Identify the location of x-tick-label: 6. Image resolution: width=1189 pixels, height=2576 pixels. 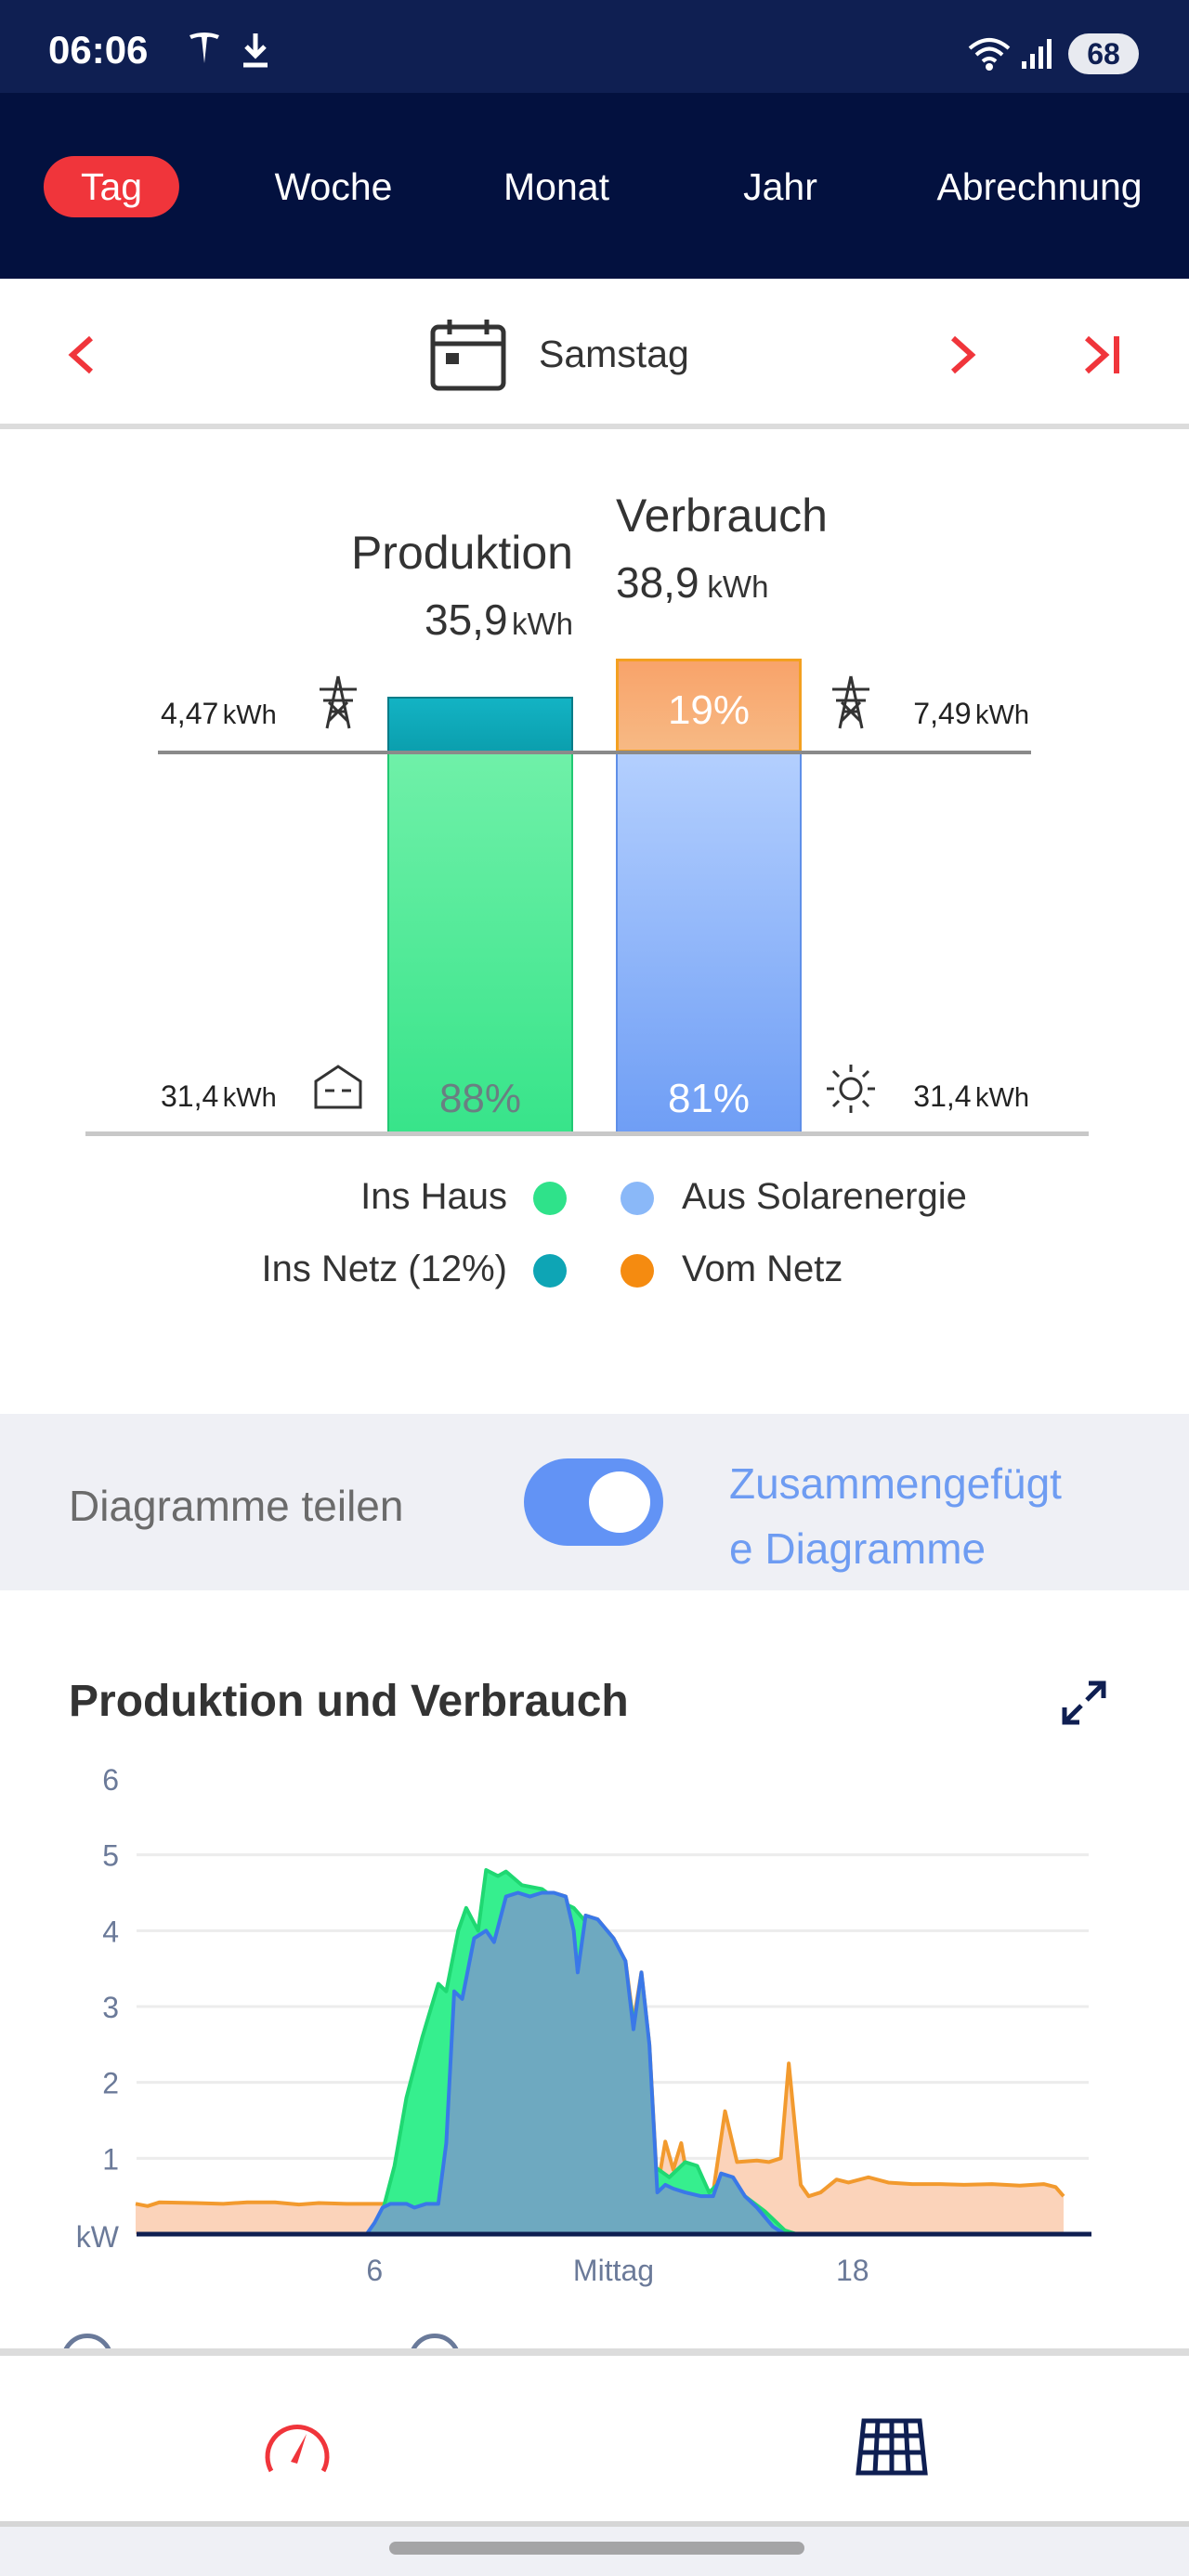
(374, 2270).